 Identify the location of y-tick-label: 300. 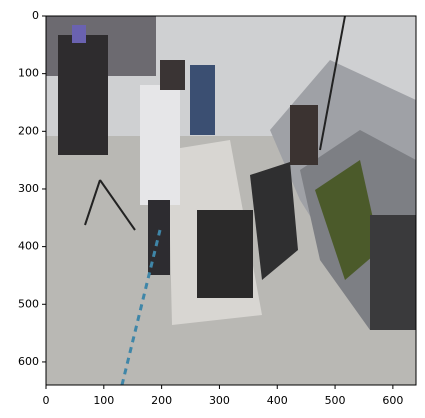
(28, 188).